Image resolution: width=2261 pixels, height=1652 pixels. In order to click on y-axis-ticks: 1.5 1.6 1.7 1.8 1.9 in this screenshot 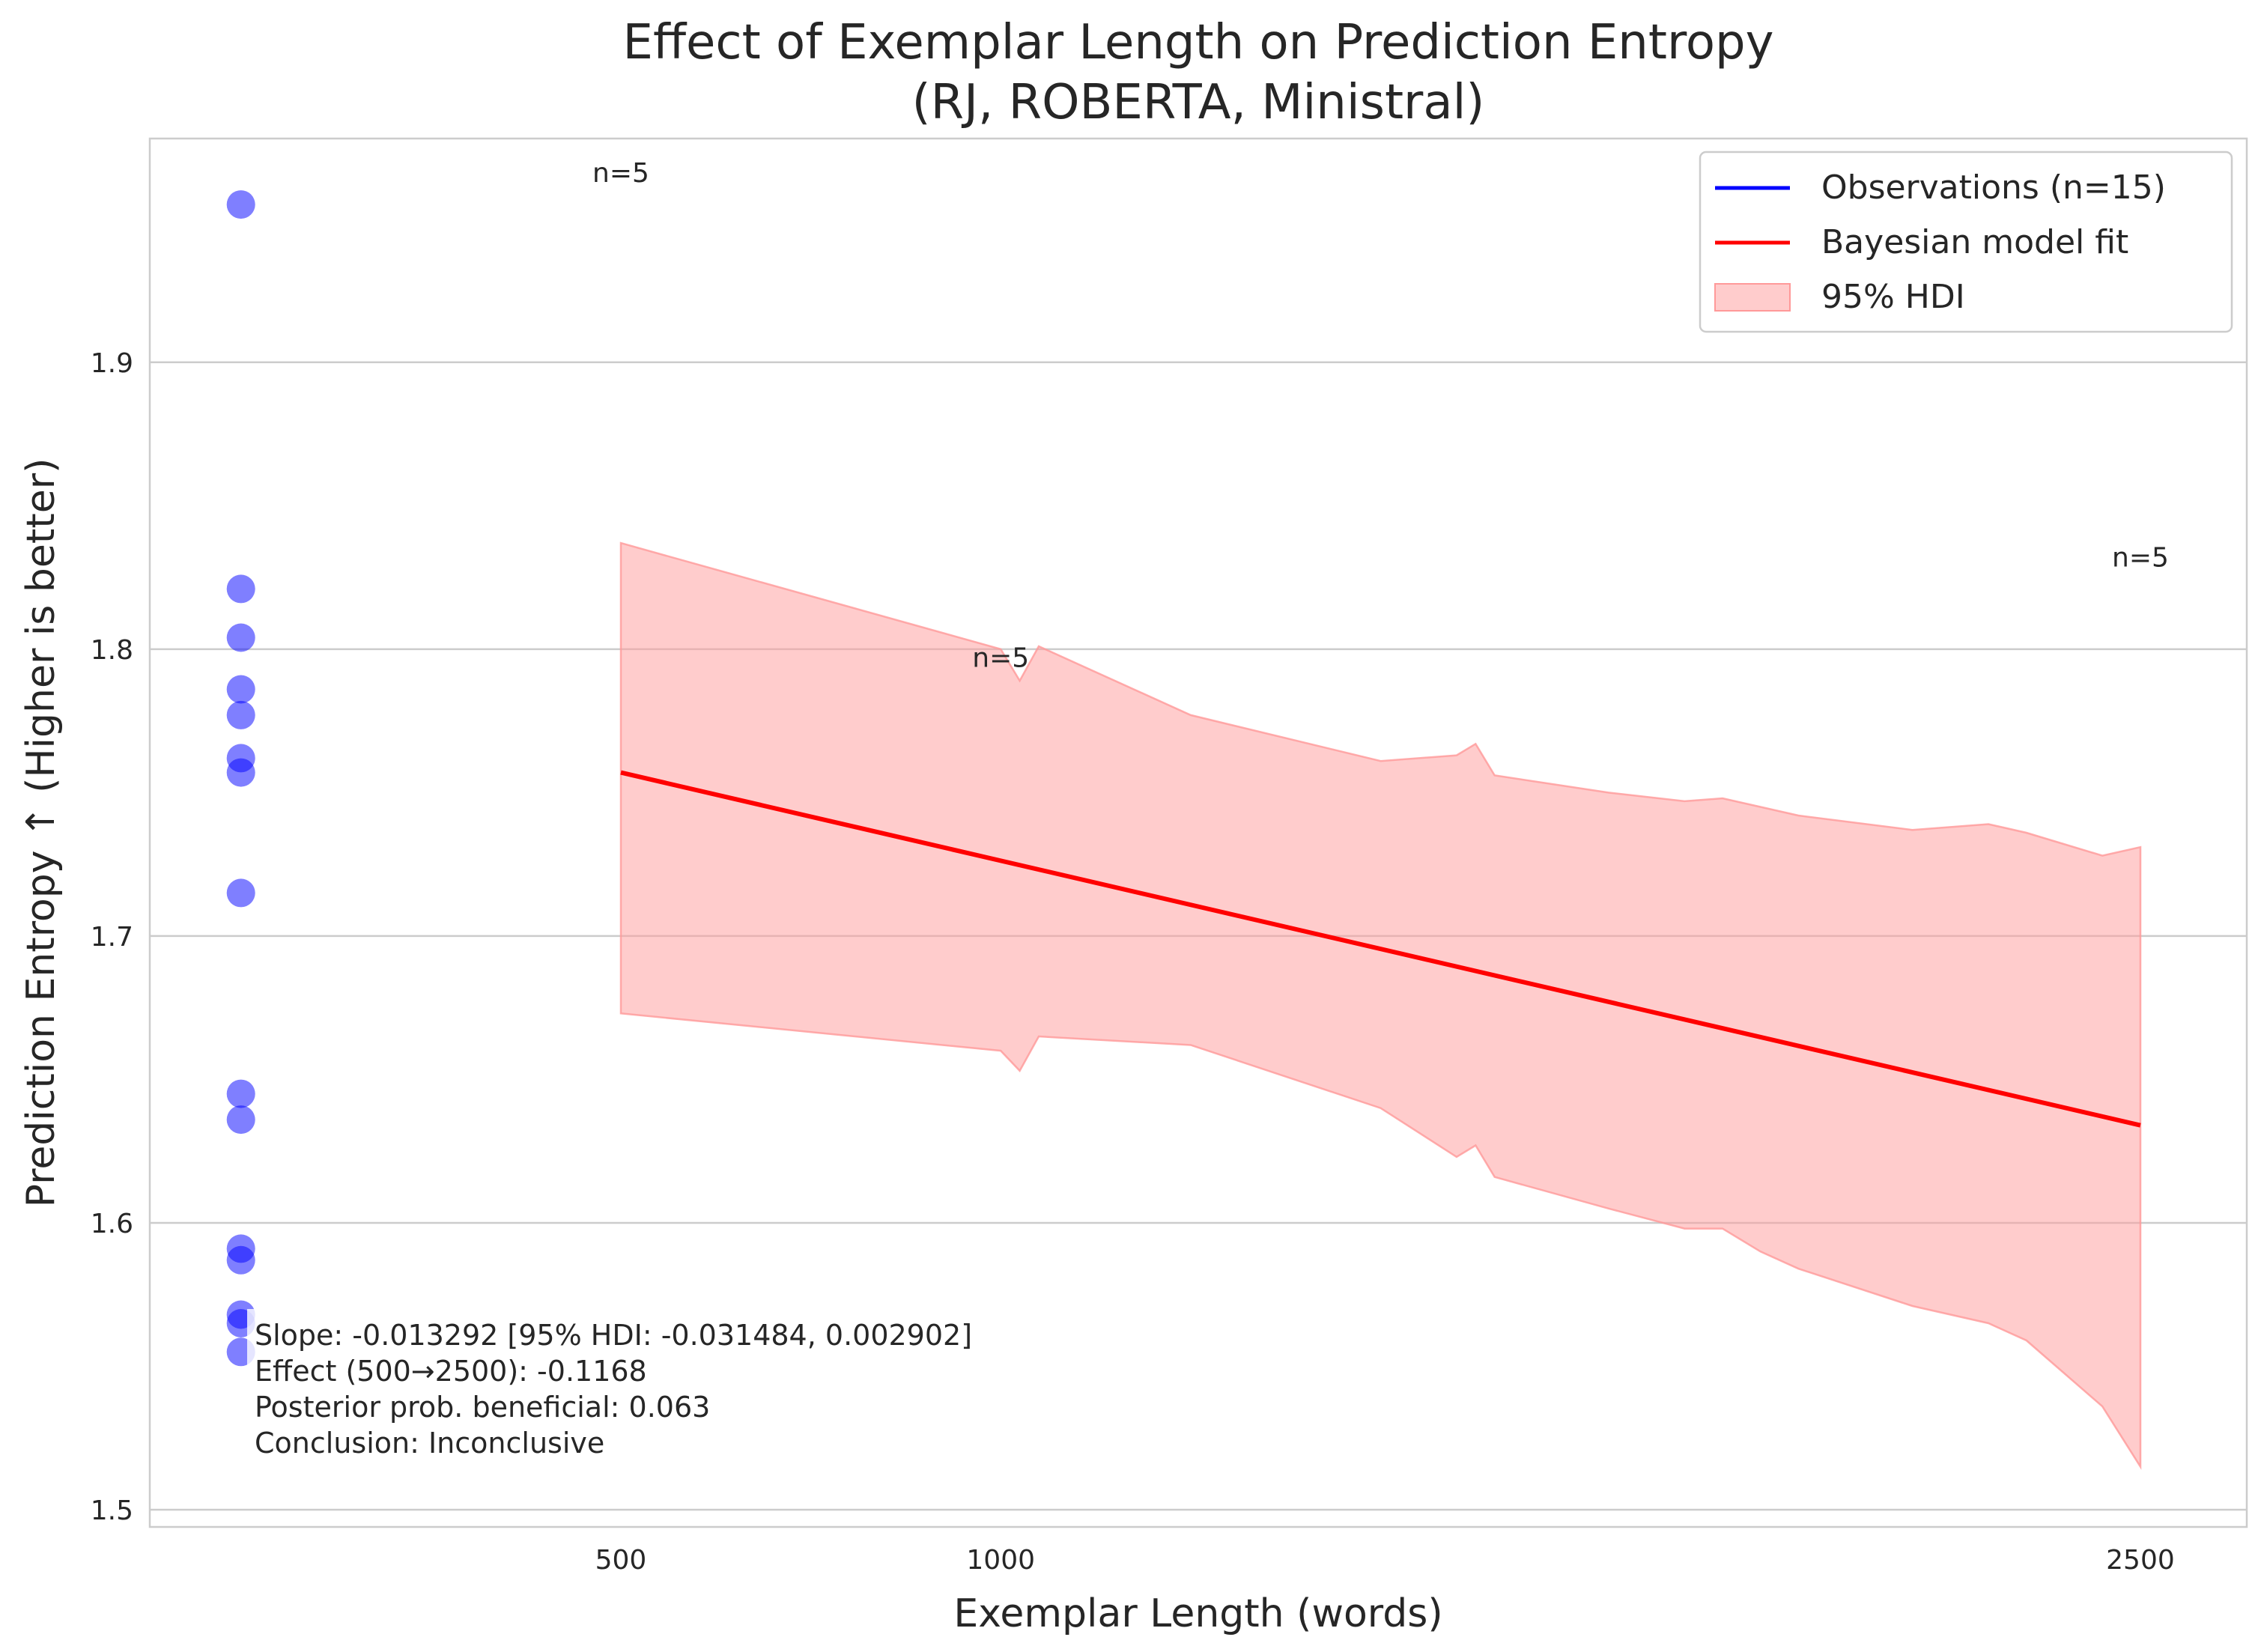, I will do `click(112, 937)`.